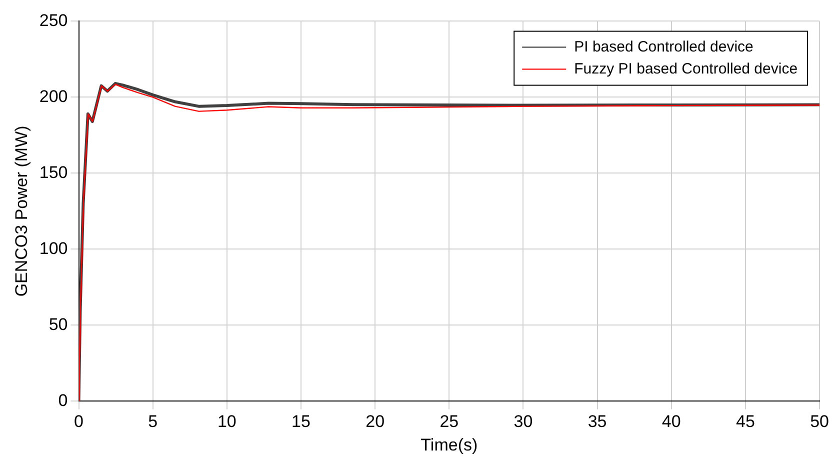 The height and width of the screenshot is (464, 840). I want to click on x-tick-label: 30, so click(523, 422).